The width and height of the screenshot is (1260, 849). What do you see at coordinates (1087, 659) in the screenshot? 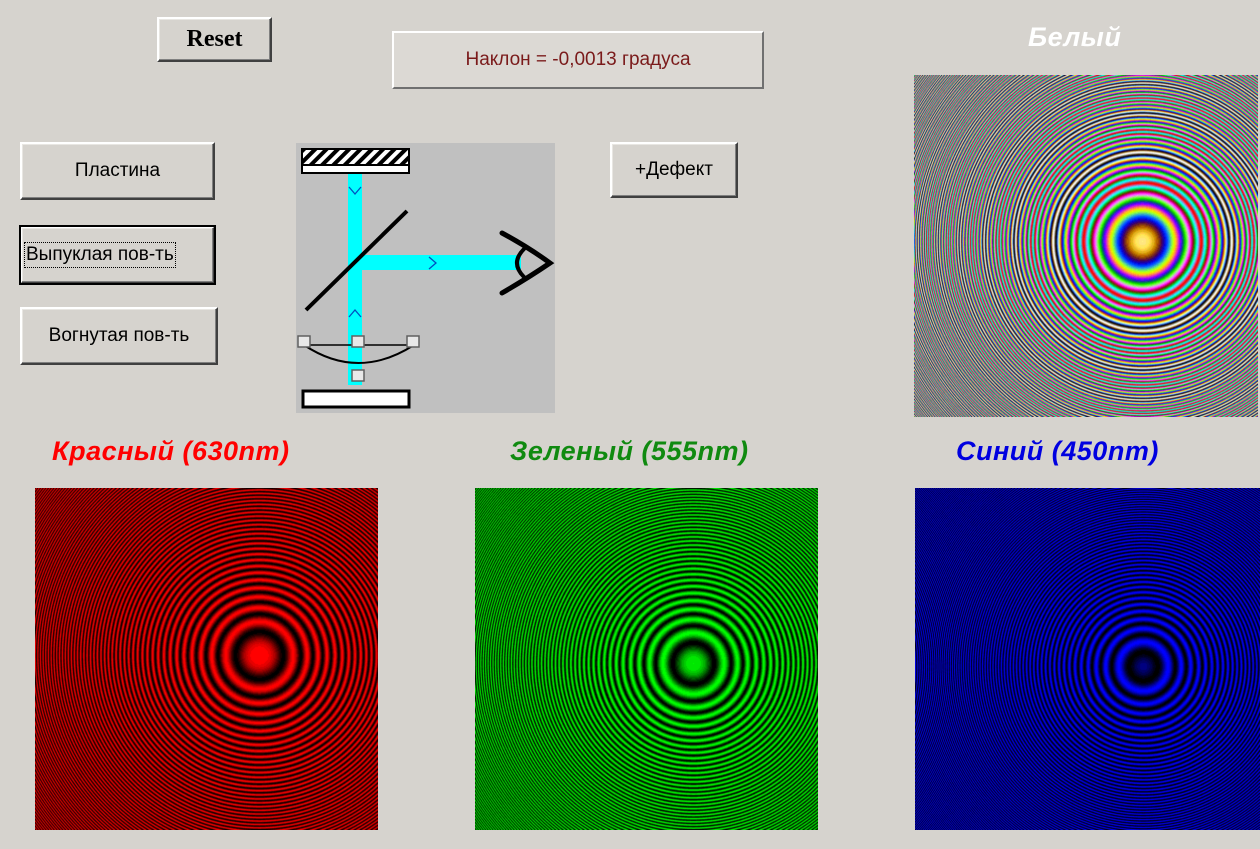
I see `blue-fringes` at bounding box center [1087, 659].